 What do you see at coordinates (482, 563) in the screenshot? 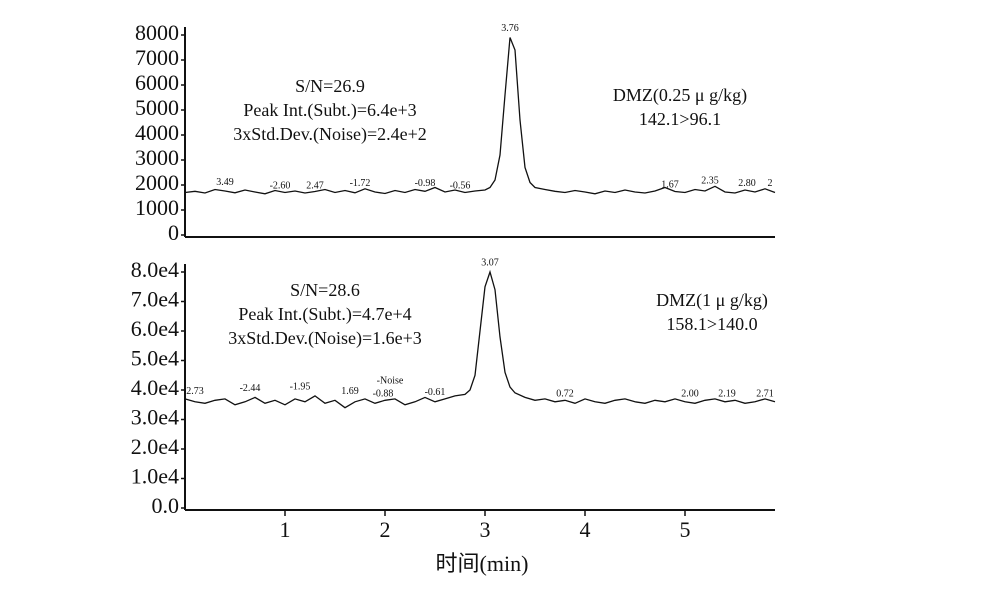
I see `x-axis-label: 时间(min)` at bounding box center [482, 563].